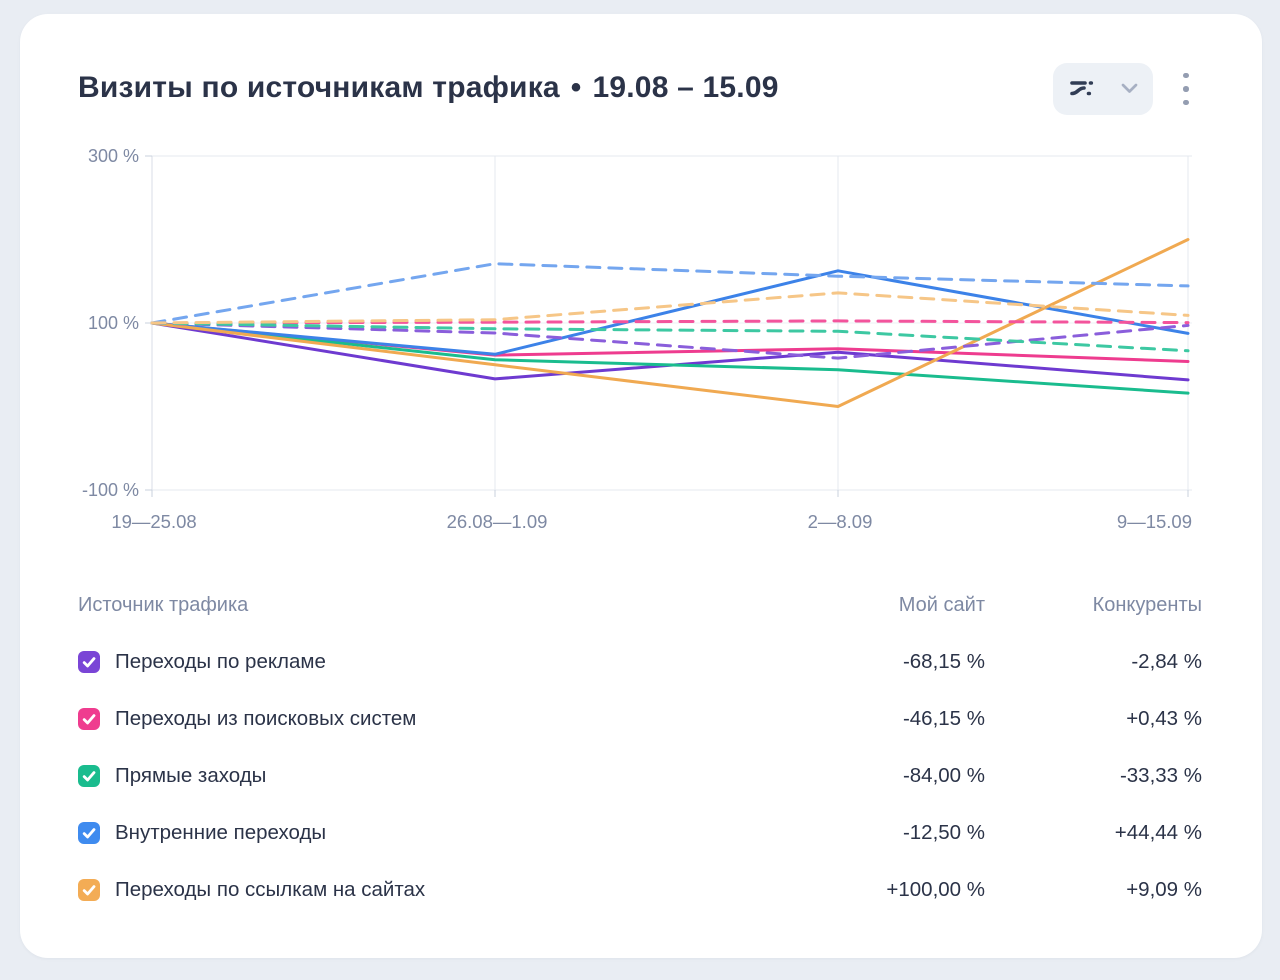 This screenshot has width=1280, height=980. What do you see at coordinates (1129, 89) in the screenshot?
I see `chevron-down-icon` at bounding box center [1129, 89].